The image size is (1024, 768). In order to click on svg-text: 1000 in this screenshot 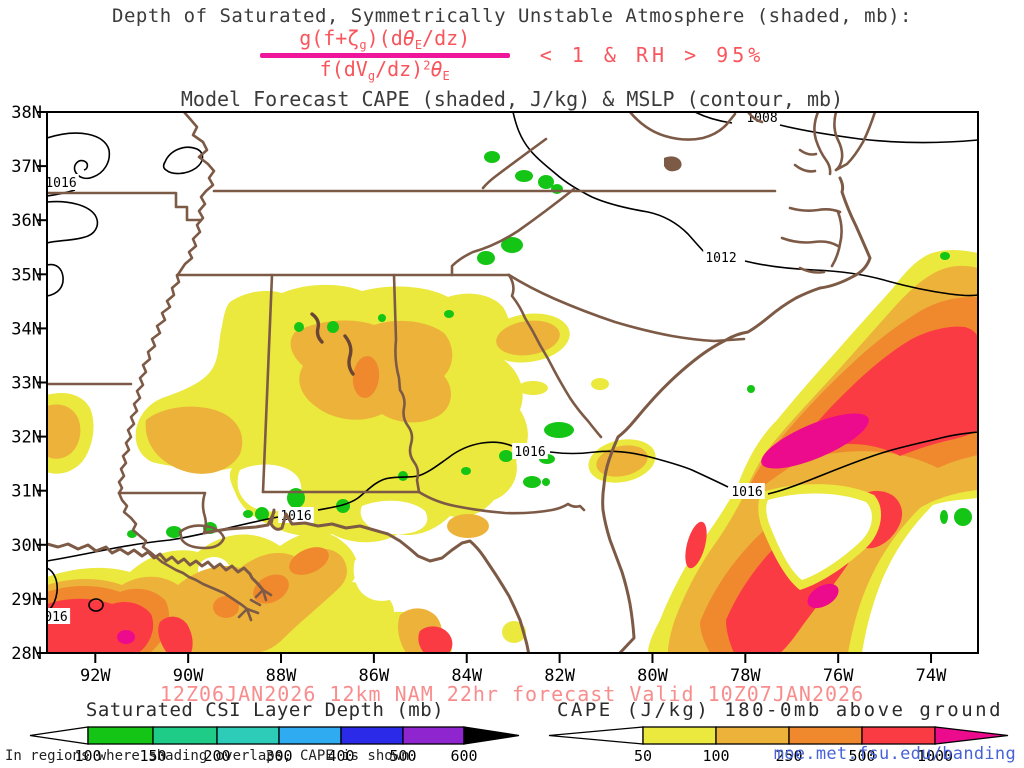, I will do `click(935, 756)`.